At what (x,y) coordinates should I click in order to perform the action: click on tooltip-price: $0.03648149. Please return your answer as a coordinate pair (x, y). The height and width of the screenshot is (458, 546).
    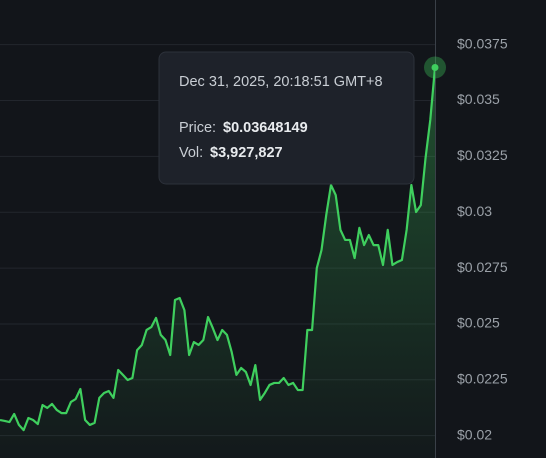
    Looking at the image, I should click on (265, 128).